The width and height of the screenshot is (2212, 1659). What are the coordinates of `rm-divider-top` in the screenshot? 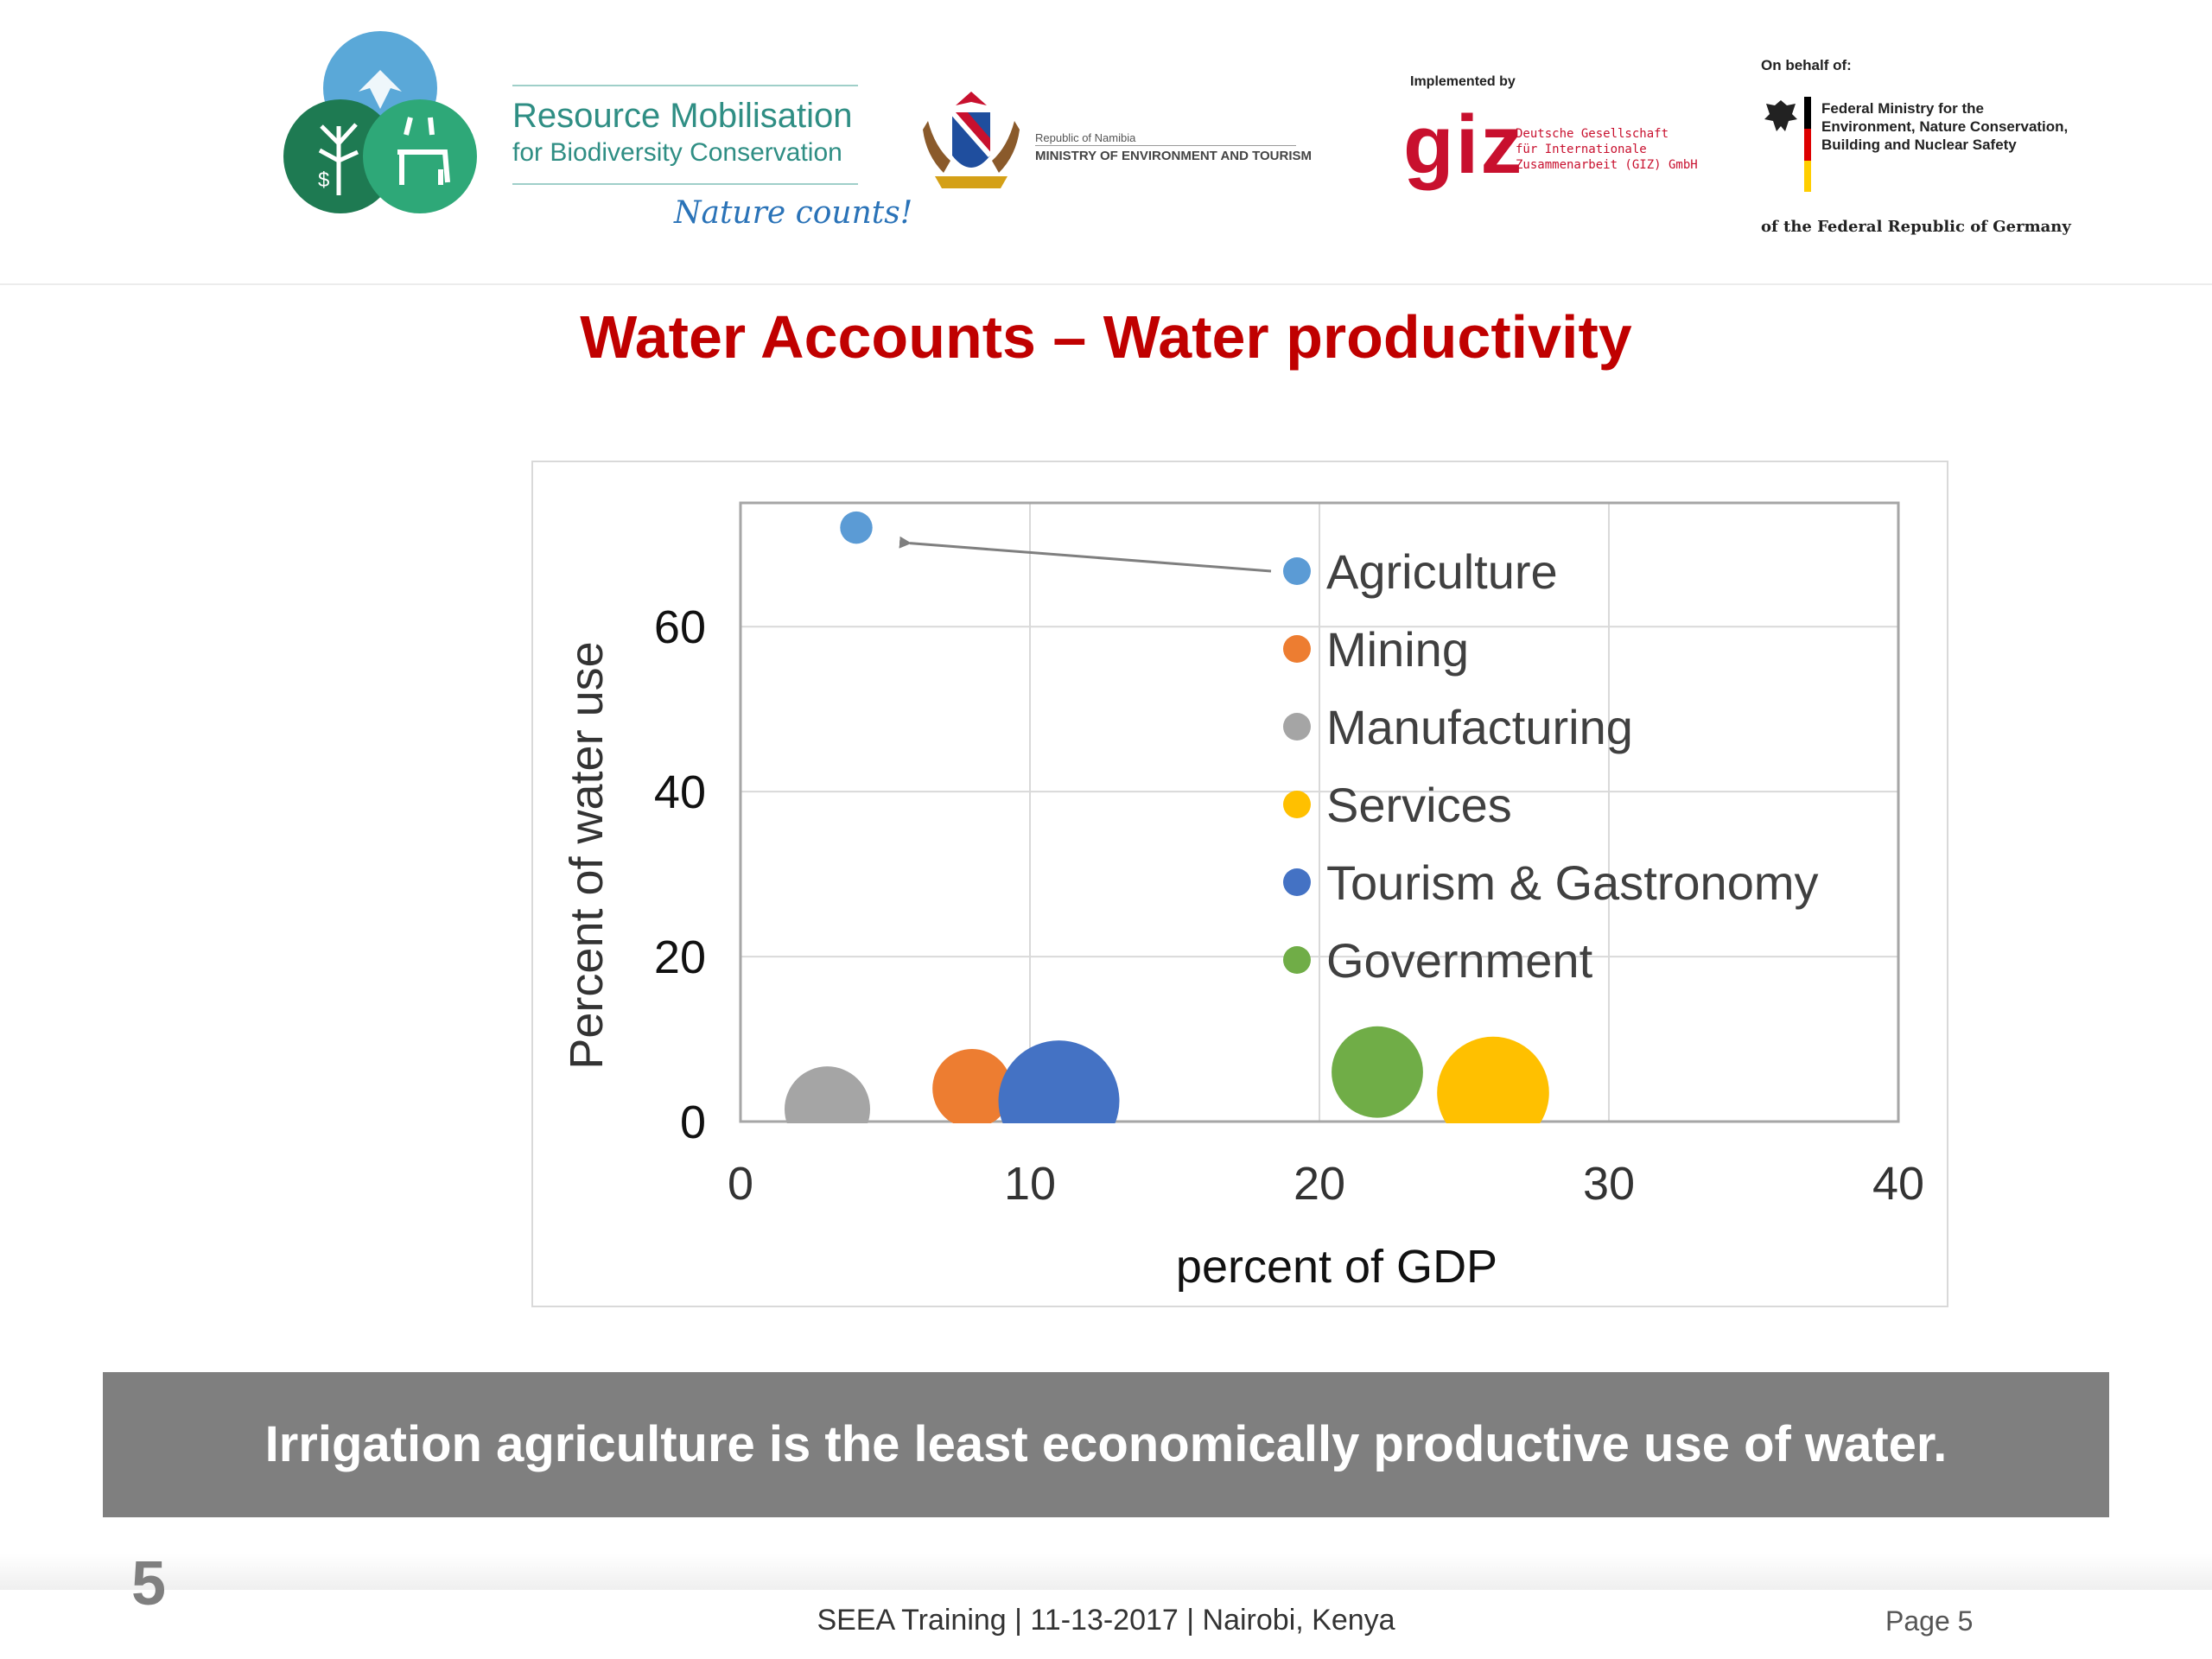 It's located at (685, 85).